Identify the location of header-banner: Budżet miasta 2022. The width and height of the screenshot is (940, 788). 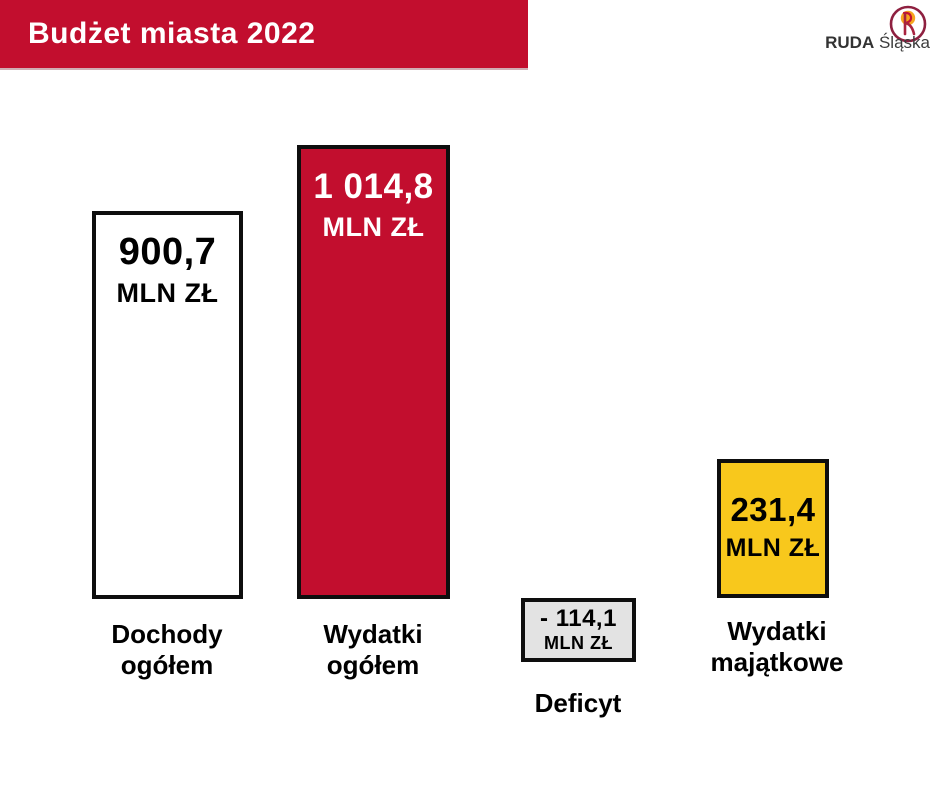
(264, 34).